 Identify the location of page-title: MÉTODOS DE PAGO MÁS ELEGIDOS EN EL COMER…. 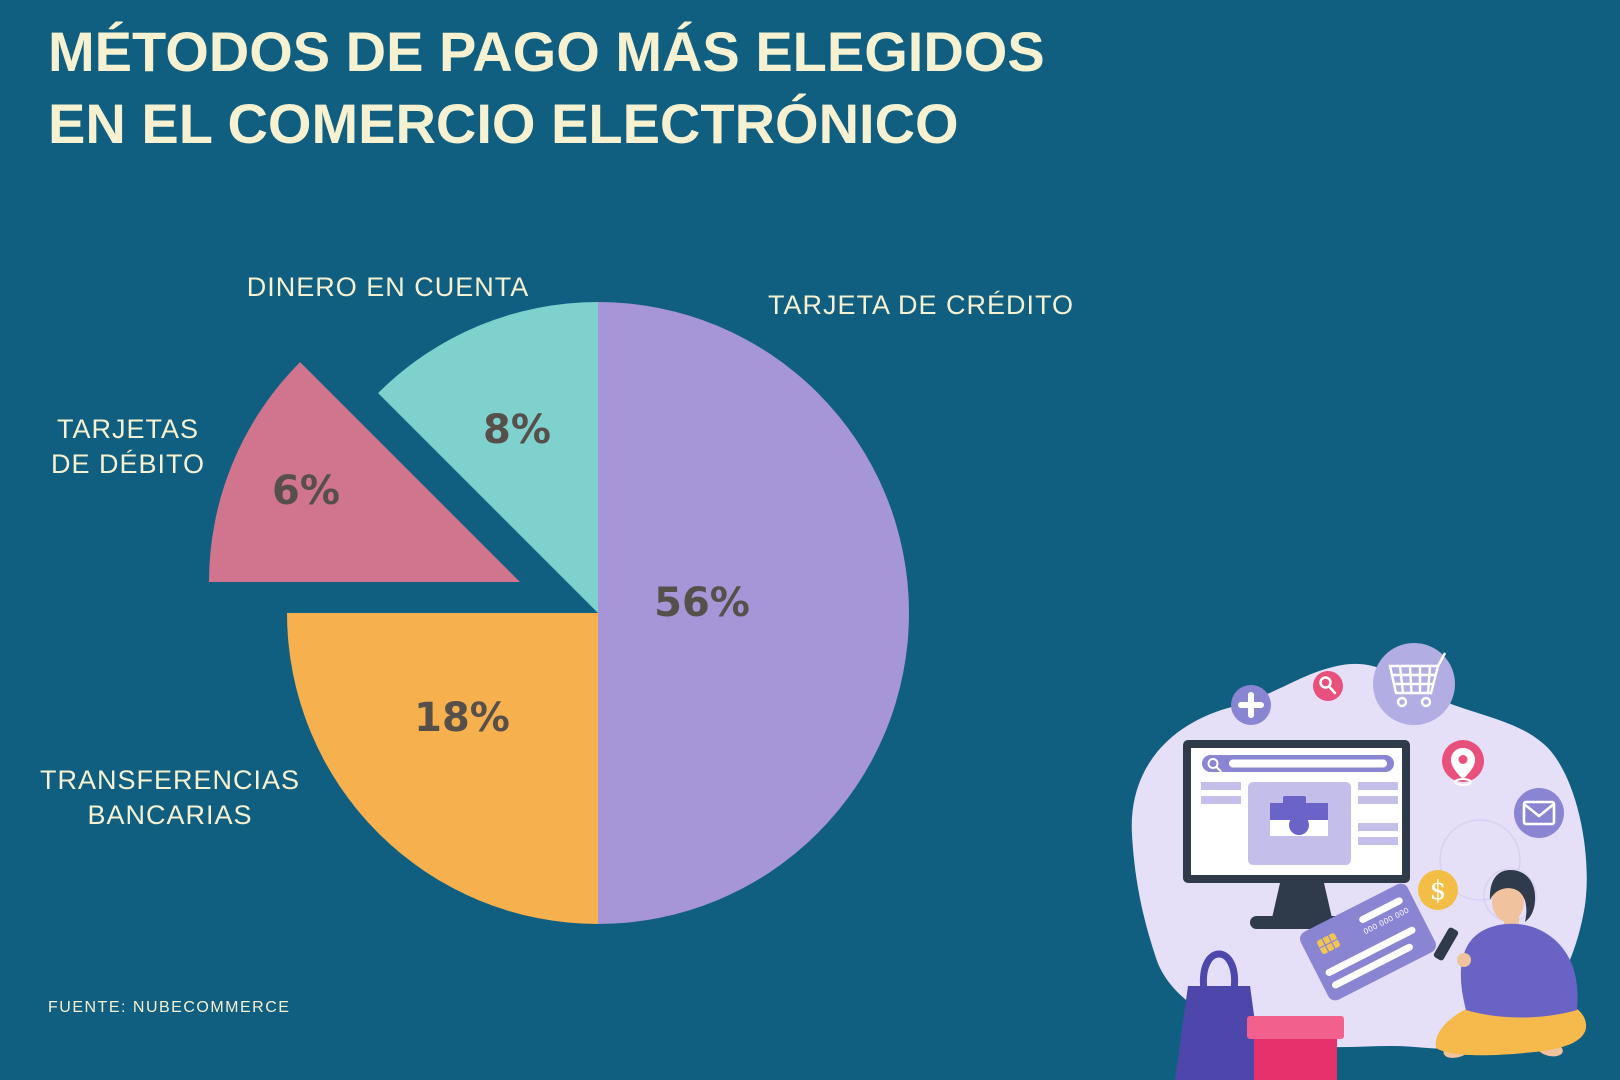
(546, 88).